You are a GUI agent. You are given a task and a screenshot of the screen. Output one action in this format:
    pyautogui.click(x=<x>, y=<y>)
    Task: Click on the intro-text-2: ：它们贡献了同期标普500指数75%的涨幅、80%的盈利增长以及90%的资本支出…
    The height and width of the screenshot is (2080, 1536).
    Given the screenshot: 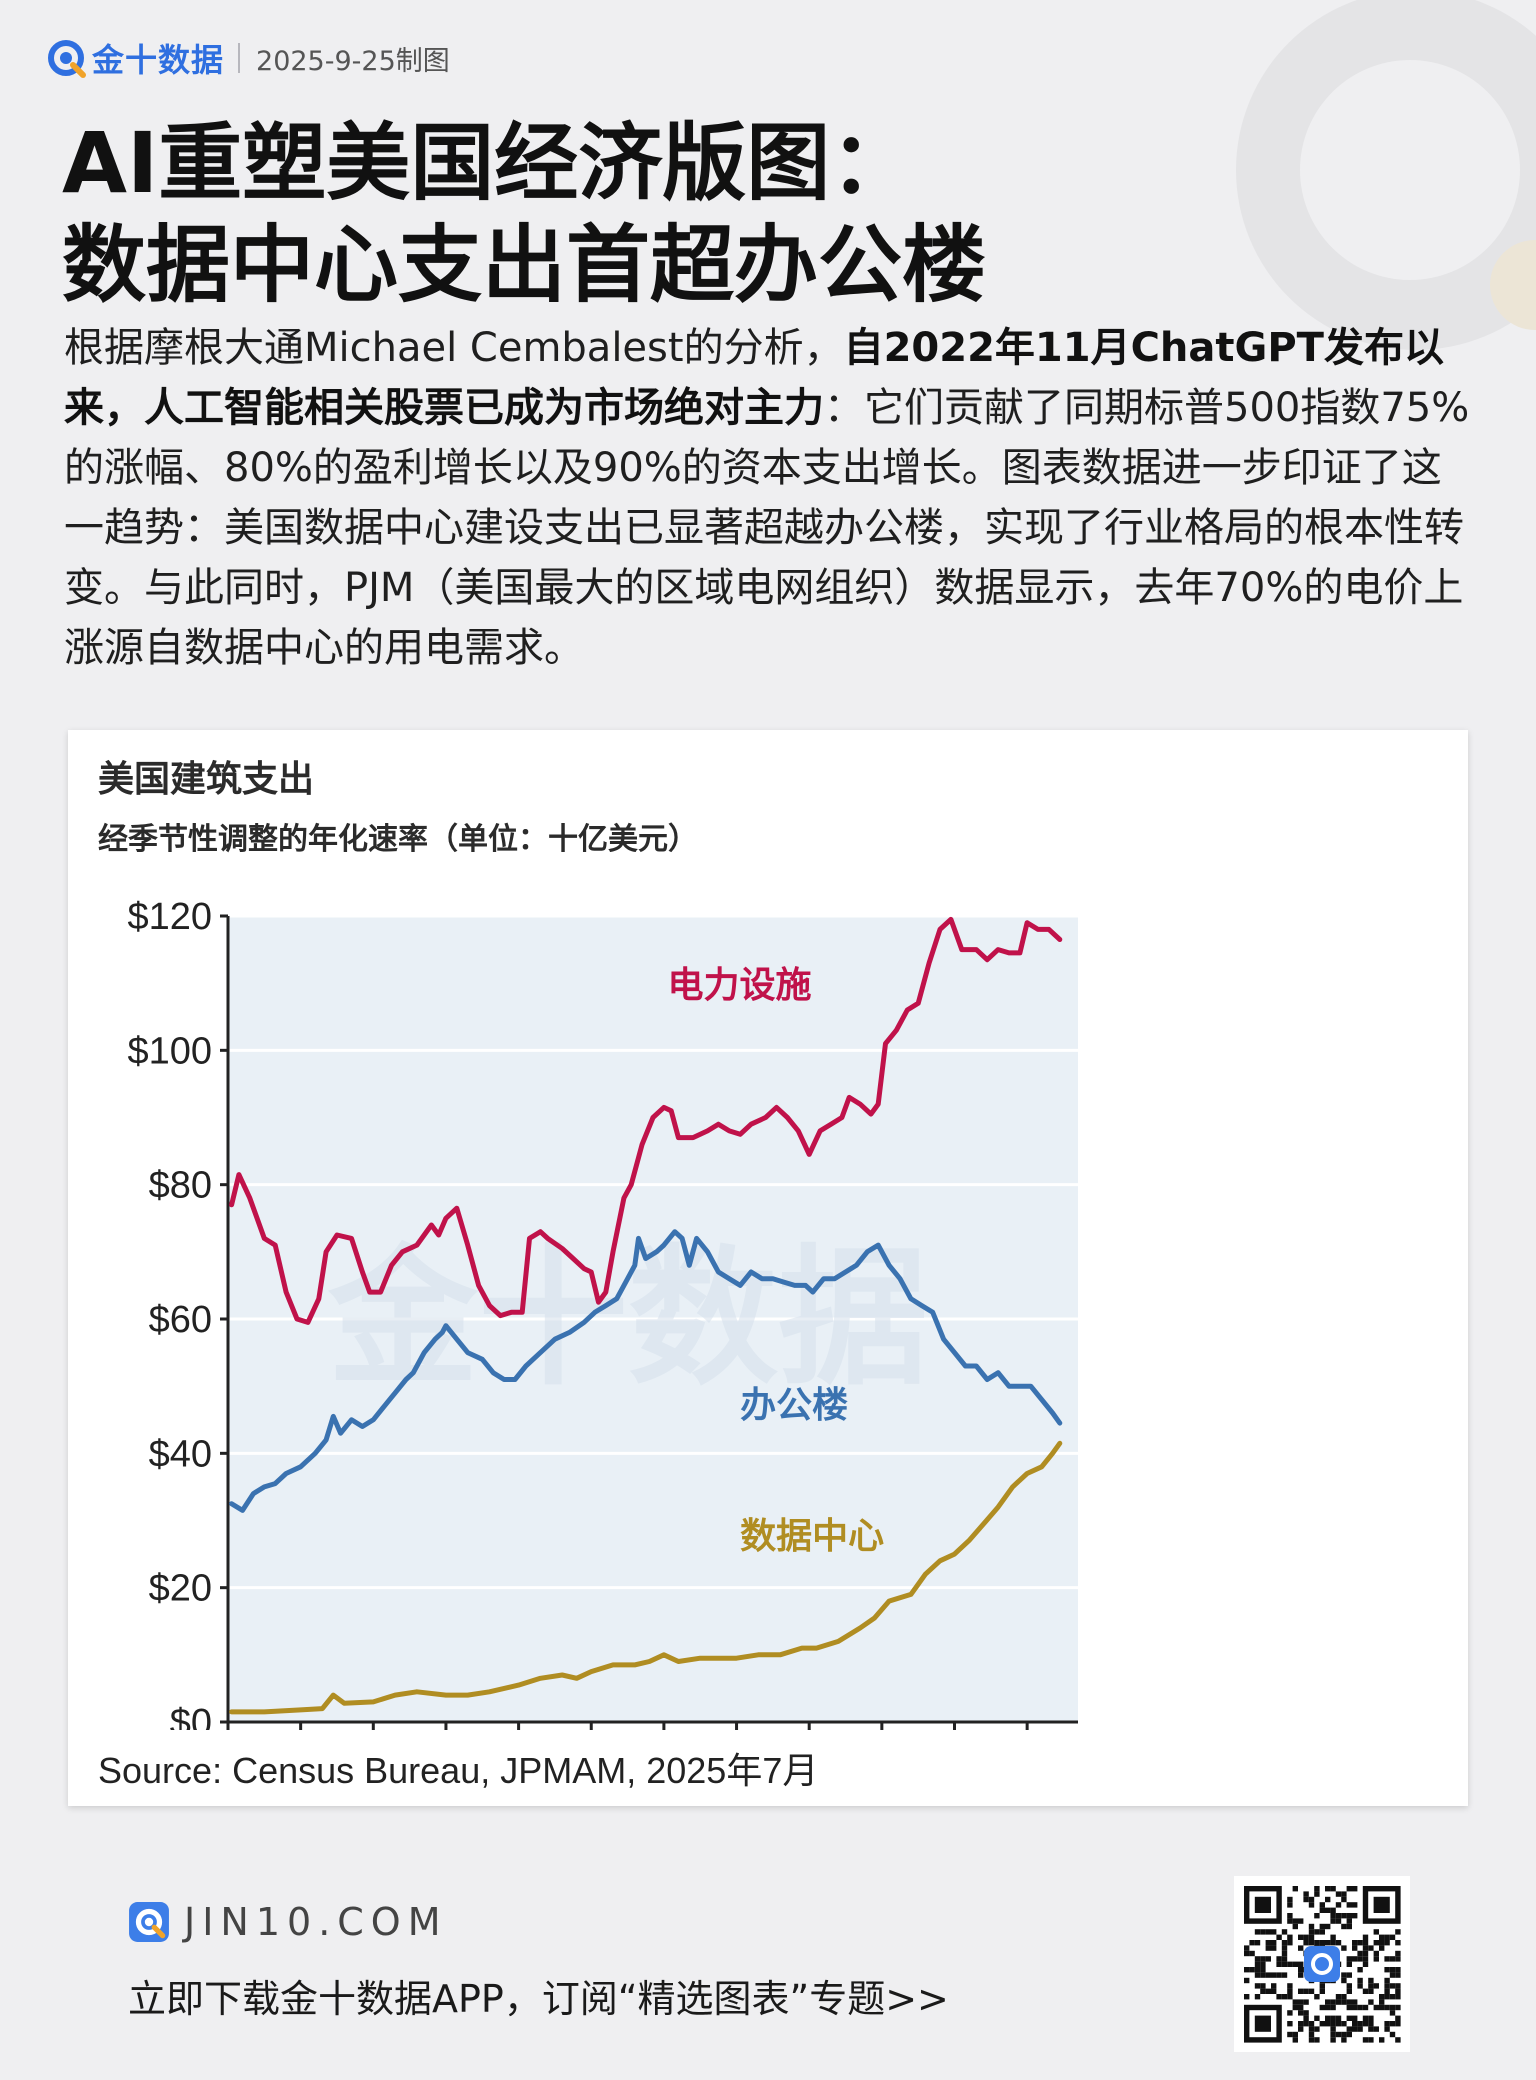 What is the action you would take?
    pyautogui.click(x=767, y=528)
    